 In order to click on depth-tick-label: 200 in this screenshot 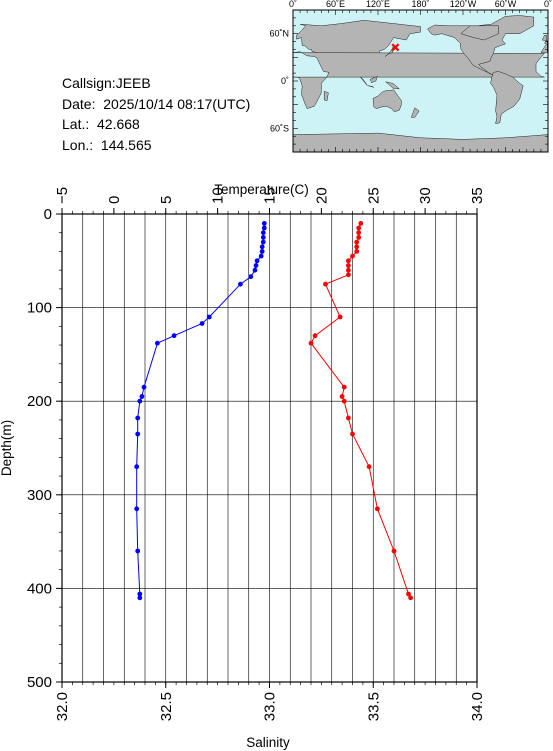, I will do `click(39, 401)`.